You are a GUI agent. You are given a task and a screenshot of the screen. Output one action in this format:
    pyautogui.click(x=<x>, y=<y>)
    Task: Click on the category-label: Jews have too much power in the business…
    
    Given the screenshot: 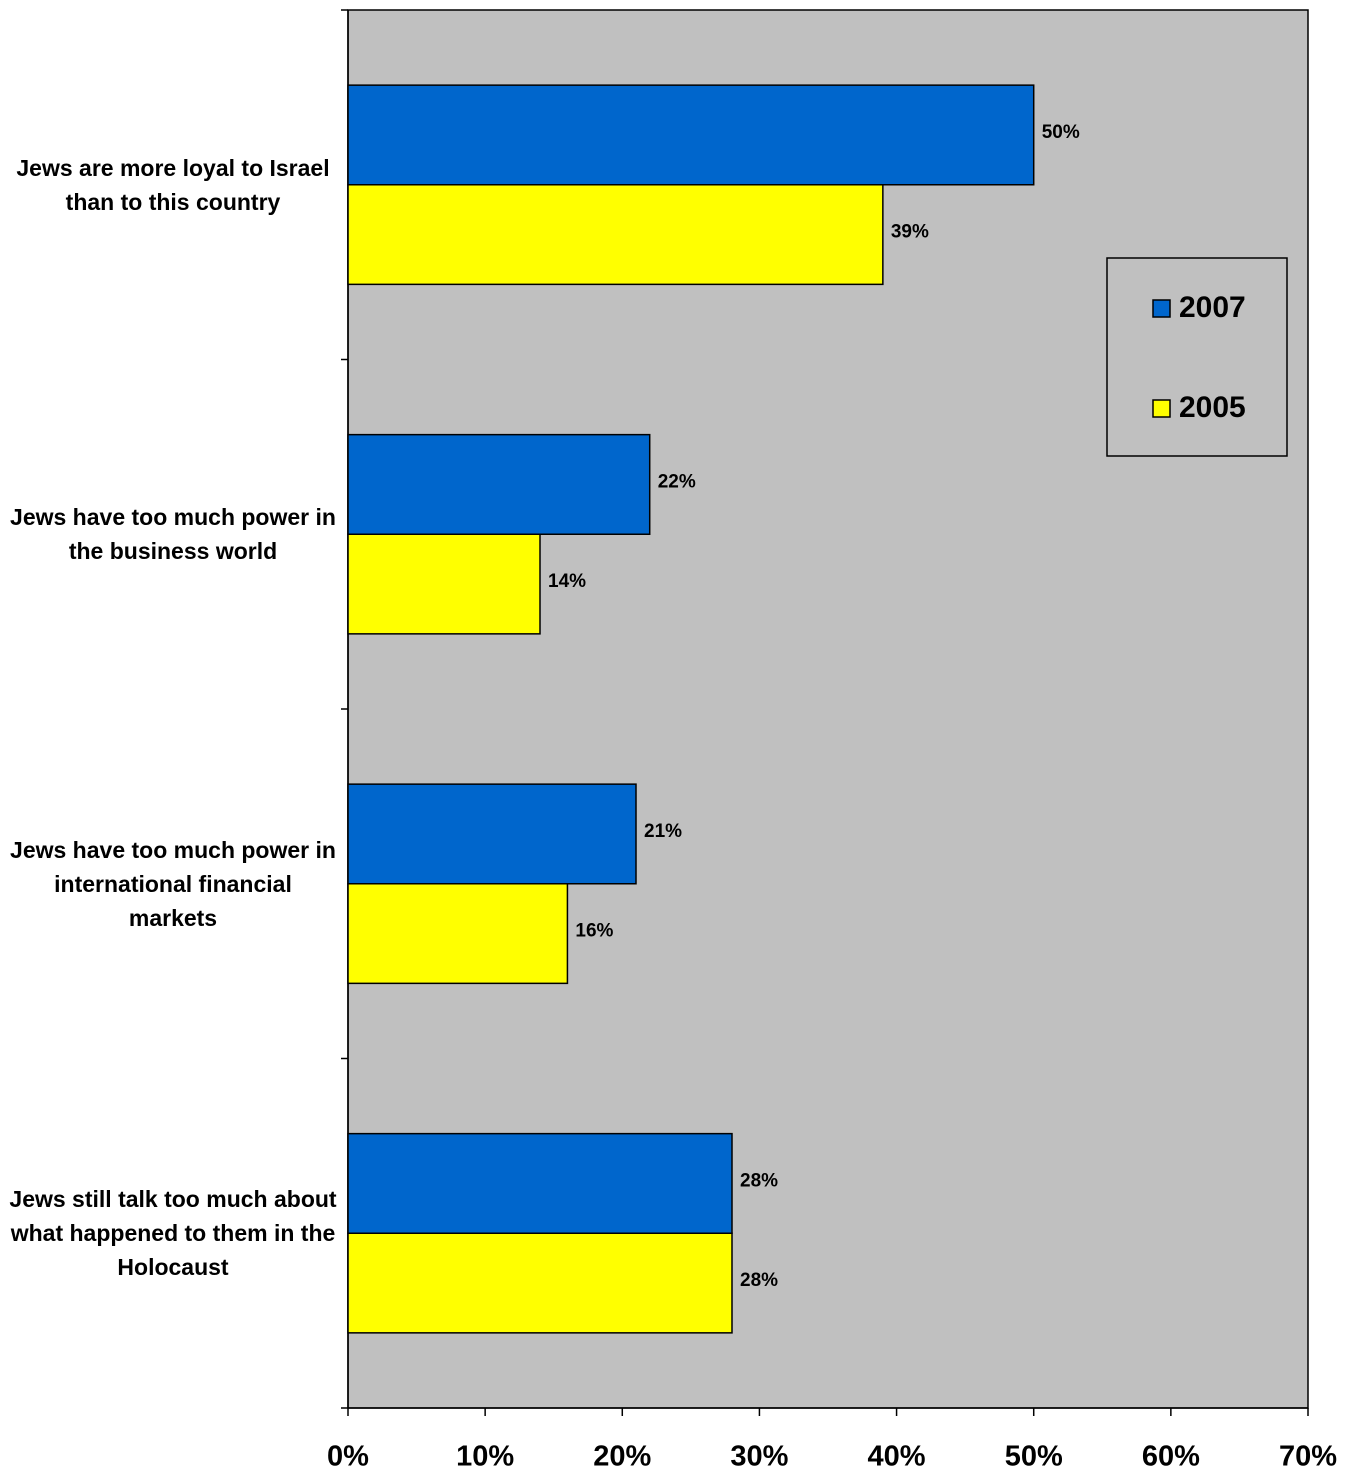 What is the action you would take?
    pyautogui.click(x=173, y=534)
    